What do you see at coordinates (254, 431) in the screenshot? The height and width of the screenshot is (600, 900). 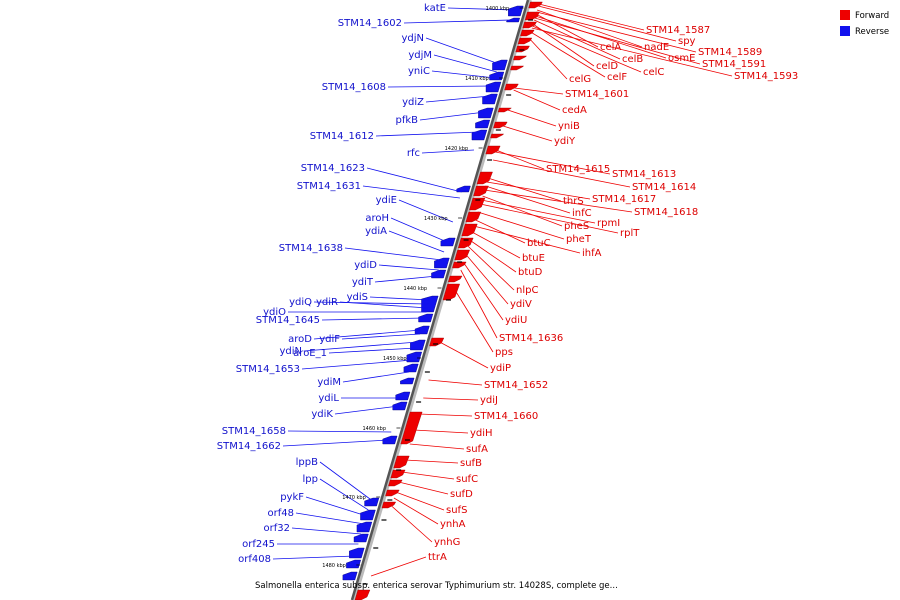 I see `reverse-gene-label: STM14_1658` at bounding box center [254, 431].